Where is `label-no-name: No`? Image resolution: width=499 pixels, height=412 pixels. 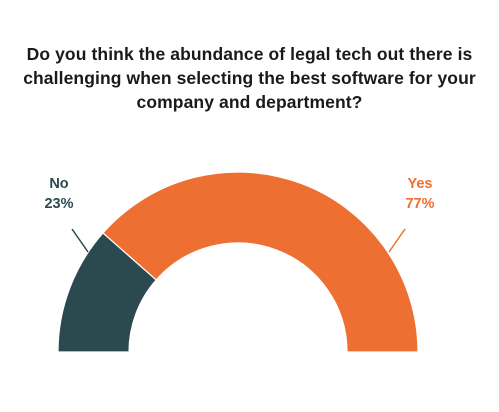
label-no-name: No is located at coordinates (58, 184).